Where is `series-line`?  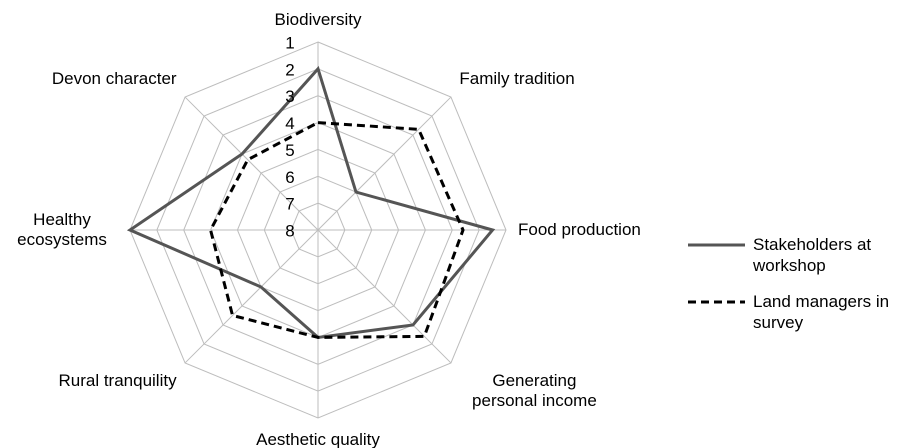 series-line is located at coordinates (336, 230).